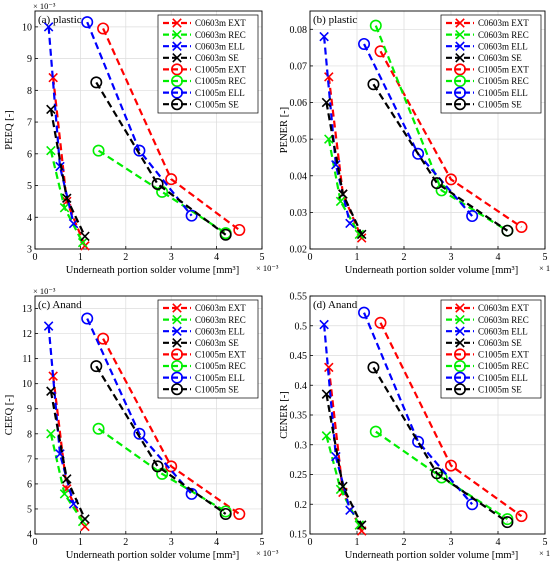  Describe the element at coordinates (487, 92) in the screenshot. I see `legend-item: C1005m ELL` at that location.